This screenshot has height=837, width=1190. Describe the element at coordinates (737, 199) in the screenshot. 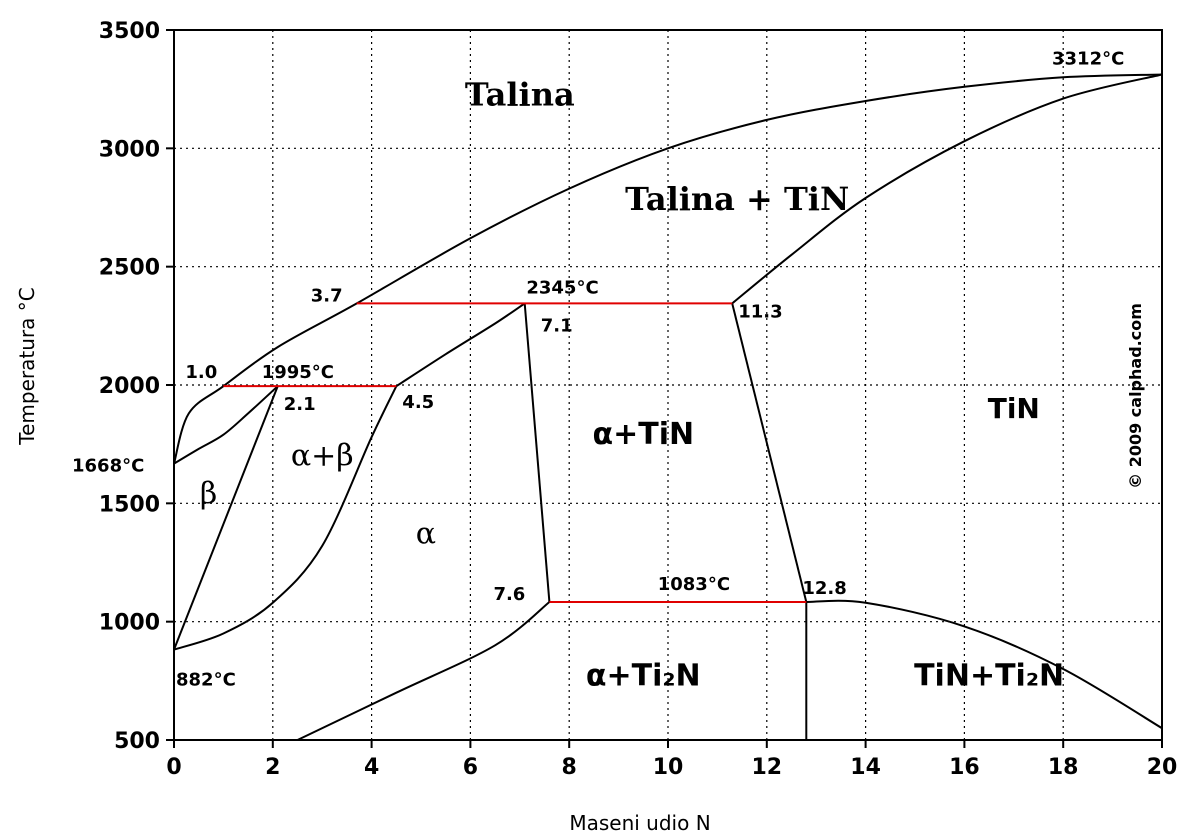

I see `region-label: Talina + TiN` at that location.